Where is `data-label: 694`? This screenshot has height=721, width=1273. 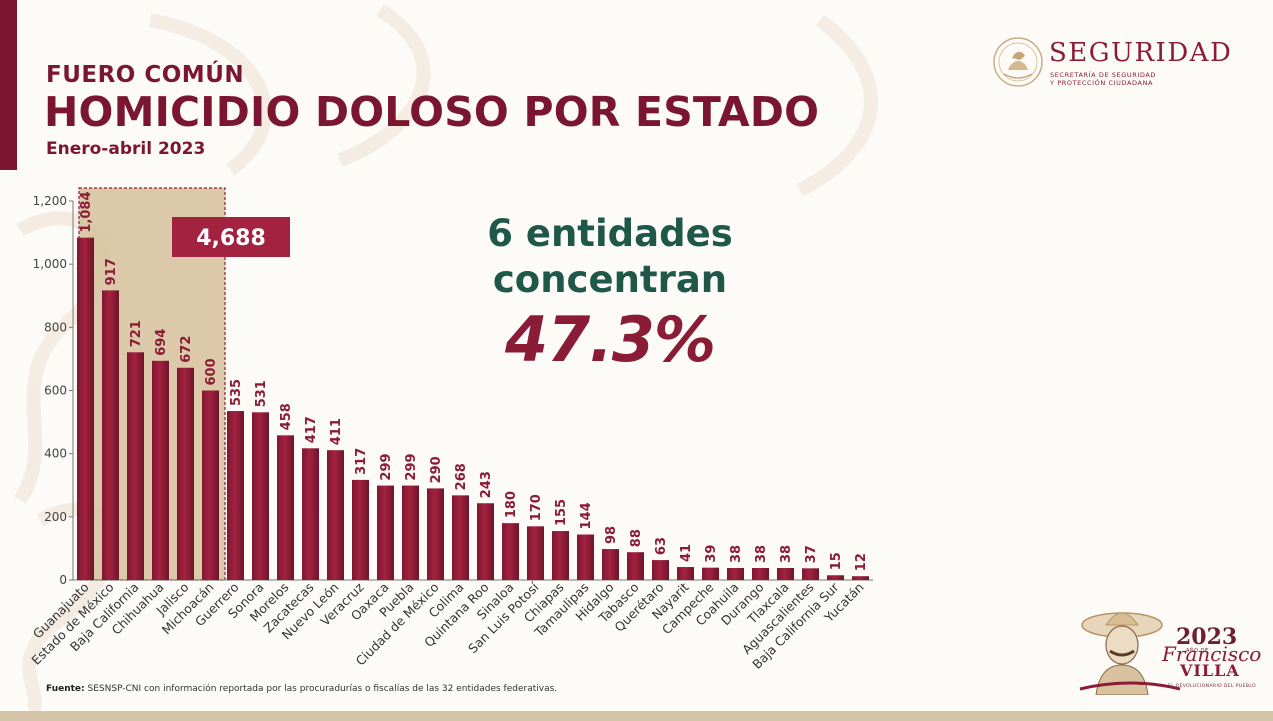
data-label: 694 is located at coordinates (161, 342).